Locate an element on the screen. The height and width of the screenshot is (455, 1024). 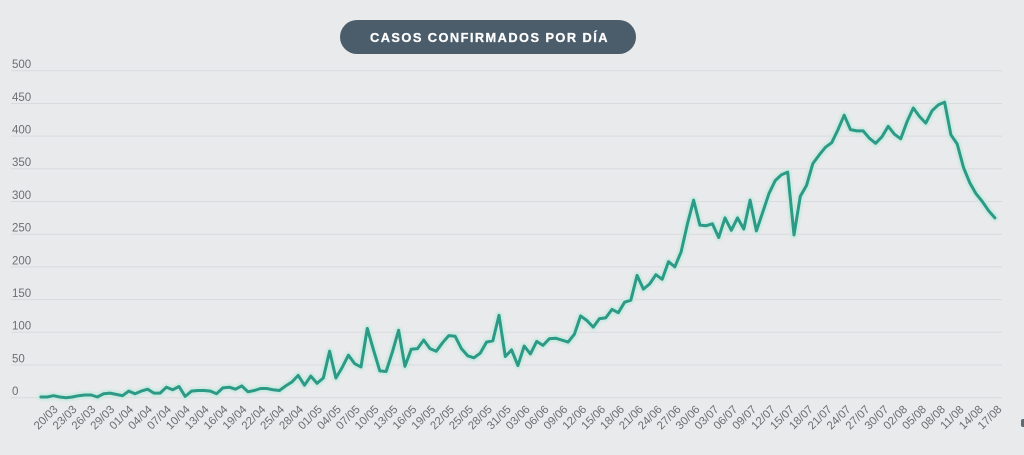
svg-text: 350 is located at coordinates (21, 163).